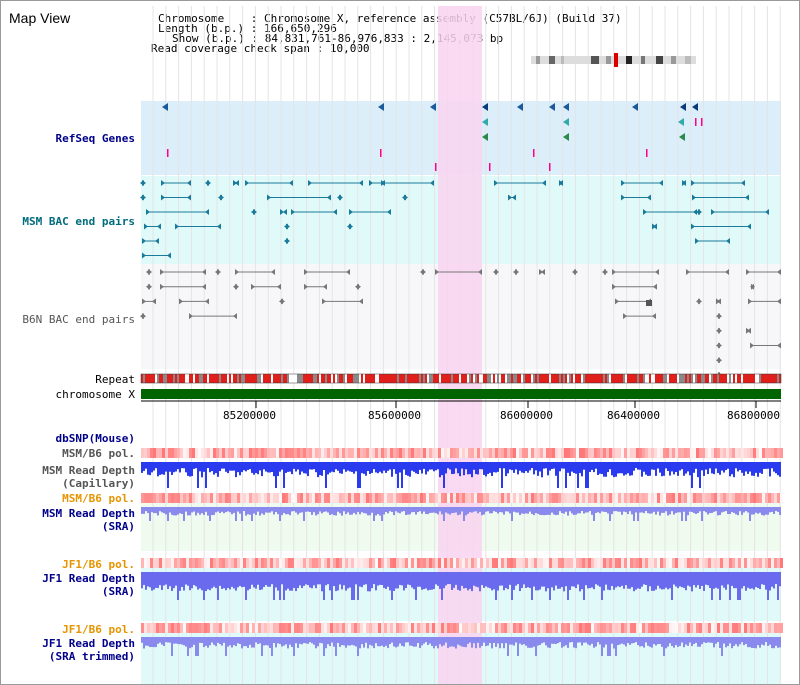 This screenshot has width=800, height=685. What do you see at coordinates (88, 513) in the screenshot?
I see `track-label-msm-depth-sra: MSM Read Depth` at bounding box center [88, 513].